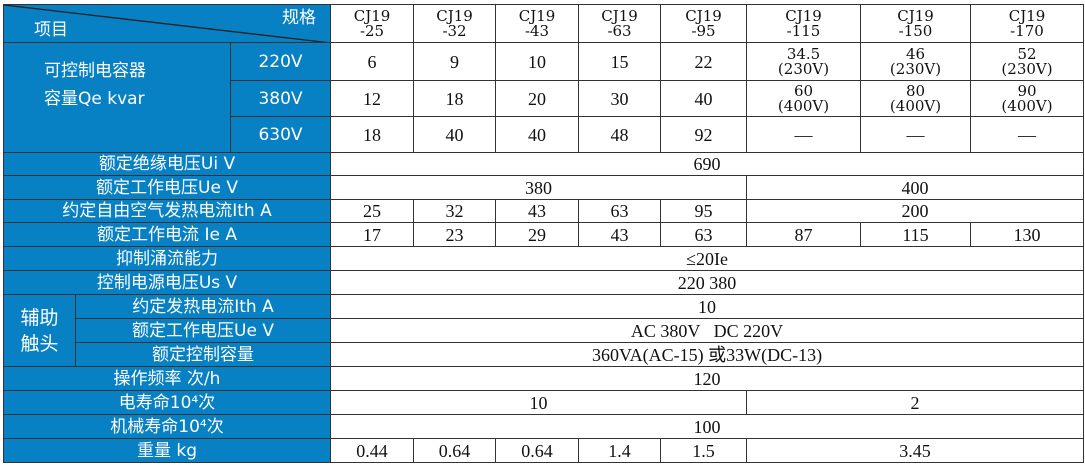 Image resolution: width=1085 pixels, height=468 pixels. Describe the element at coordinates (804, 234) in the screenshot. I see `cell: 87` at that location.